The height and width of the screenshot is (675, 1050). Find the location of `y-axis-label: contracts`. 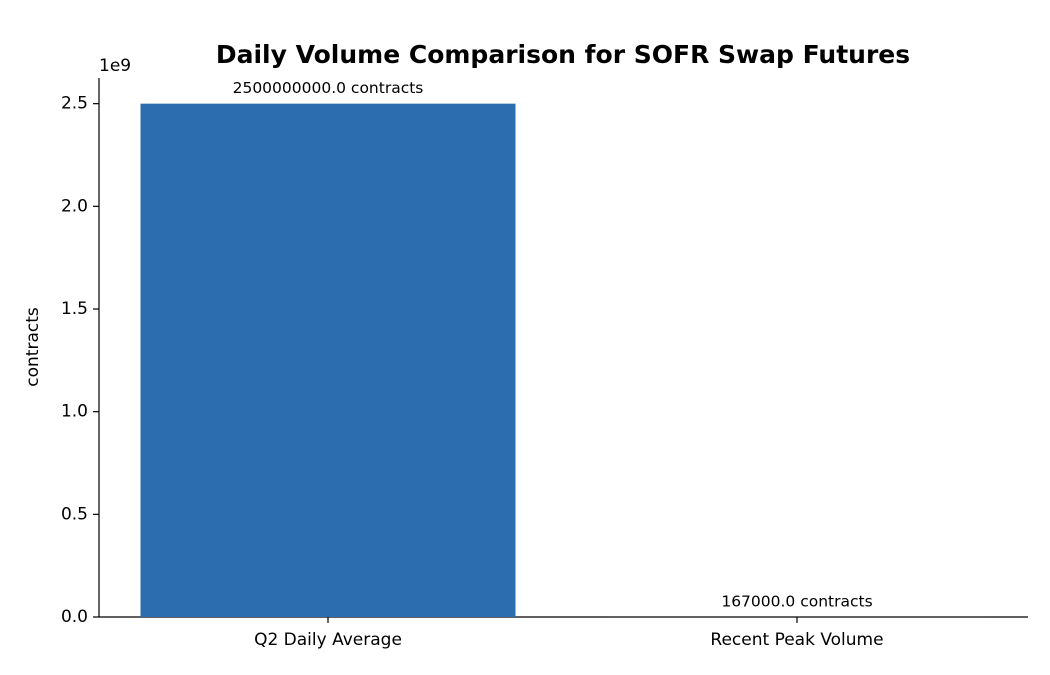

y-axis-label: contracts is located at coordinates (33, 347).